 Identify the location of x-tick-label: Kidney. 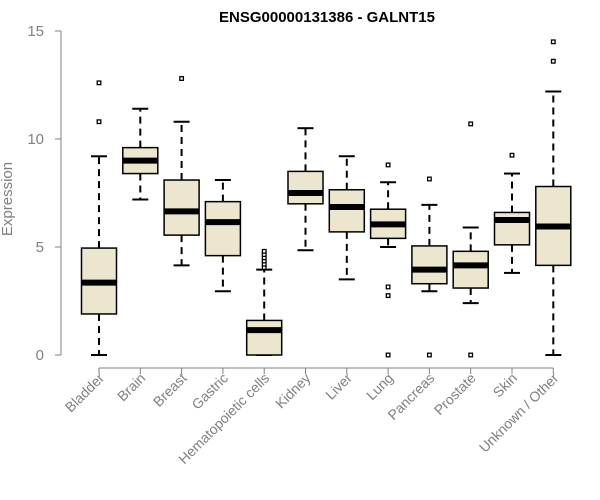
(293, 391).